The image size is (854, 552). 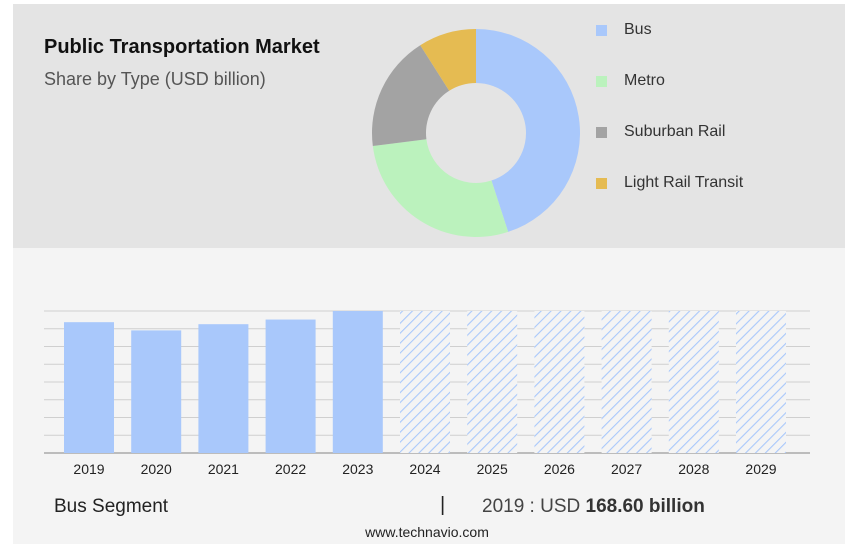 What do you see at coordinates (601, 81) in the screenshot?
I see `legend-swatch-metro` at bounding box center [601, 81].